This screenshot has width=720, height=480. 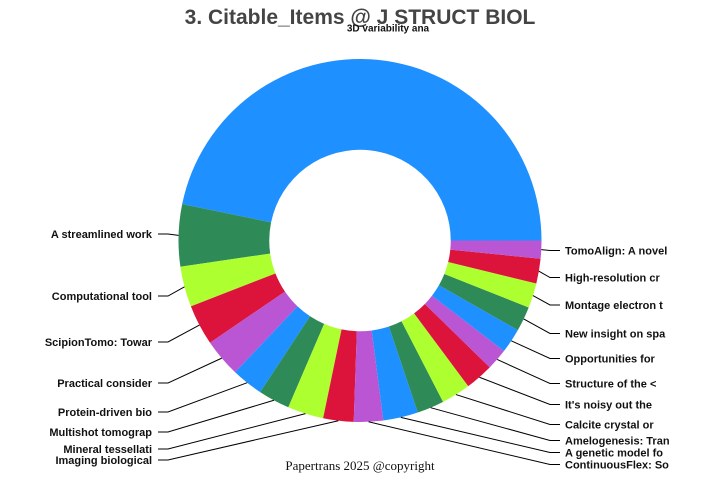 What do you see at coordinates (615, 335) in the screenshot?
I see `slice-label: New insight on spa` at bounding box center [615, 335].